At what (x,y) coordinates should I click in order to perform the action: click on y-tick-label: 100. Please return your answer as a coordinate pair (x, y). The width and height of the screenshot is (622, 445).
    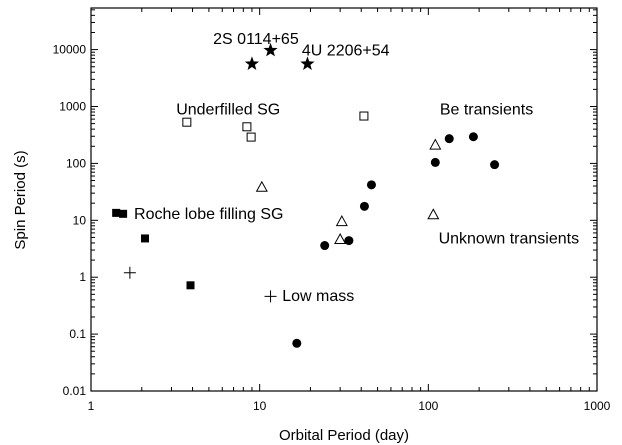
    Looking at the image, I should click on (76, 163).